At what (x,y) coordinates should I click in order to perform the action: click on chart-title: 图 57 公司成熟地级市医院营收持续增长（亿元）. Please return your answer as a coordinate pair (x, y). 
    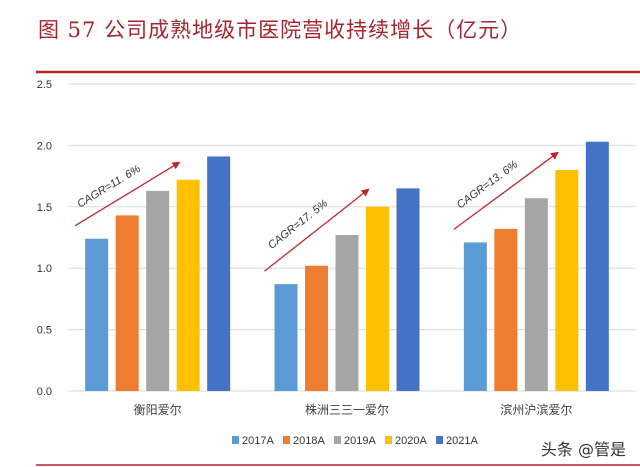
    Looking at the image, I should click on (280, 30).